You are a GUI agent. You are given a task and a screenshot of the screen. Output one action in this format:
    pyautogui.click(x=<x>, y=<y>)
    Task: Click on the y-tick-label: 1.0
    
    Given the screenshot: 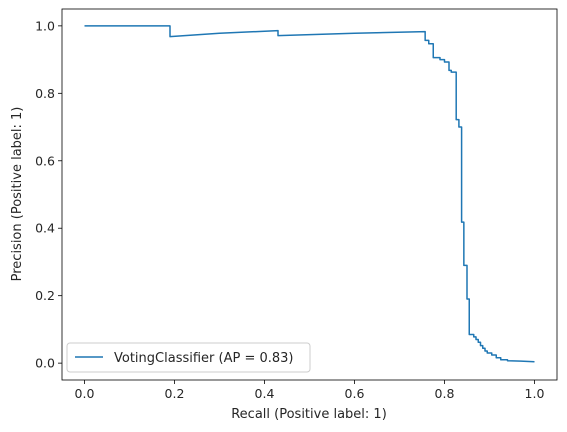 What is the action you would take?
    pyautogui.click(x=45, y=25)
    